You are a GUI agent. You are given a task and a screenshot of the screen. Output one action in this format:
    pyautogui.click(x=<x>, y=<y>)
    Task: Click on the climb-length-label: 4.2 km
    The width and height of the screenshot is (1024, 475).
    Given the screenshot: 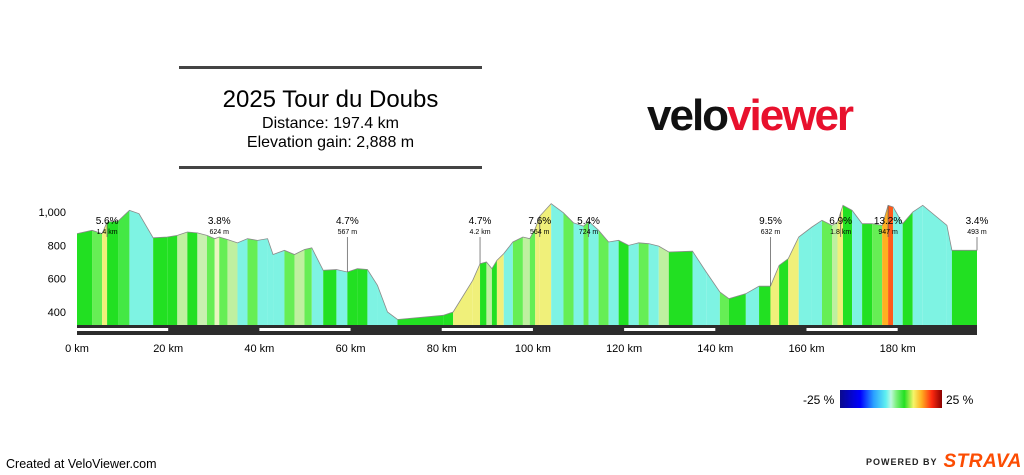 What is the action you would take?
    pyautogui.click(x=480, y=232)
    